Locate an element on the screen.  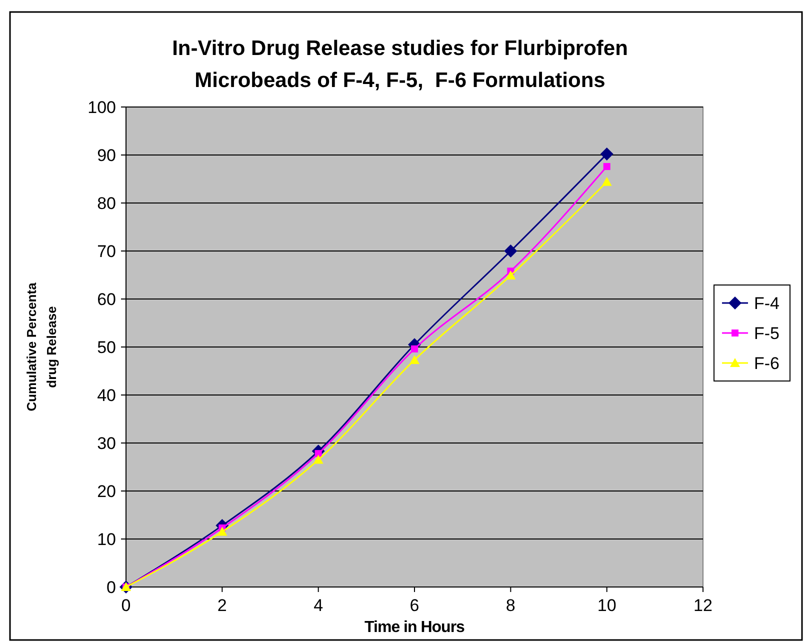
y-tick-label: 40 is located at coordinates (106, 395).